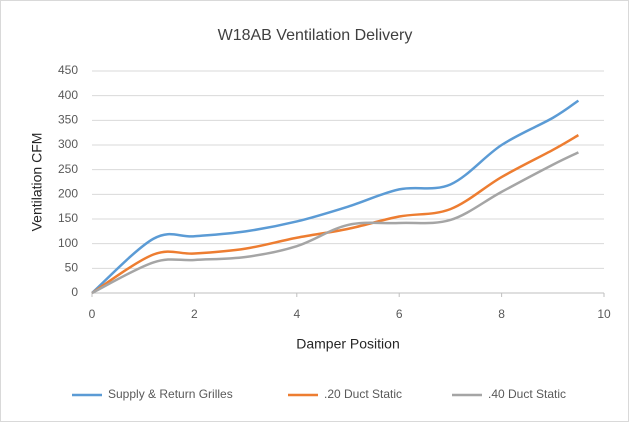 The width and height of the screenshot is (630, 423). I want to click on x-axis-title: Damper Position, so click(348, 344).